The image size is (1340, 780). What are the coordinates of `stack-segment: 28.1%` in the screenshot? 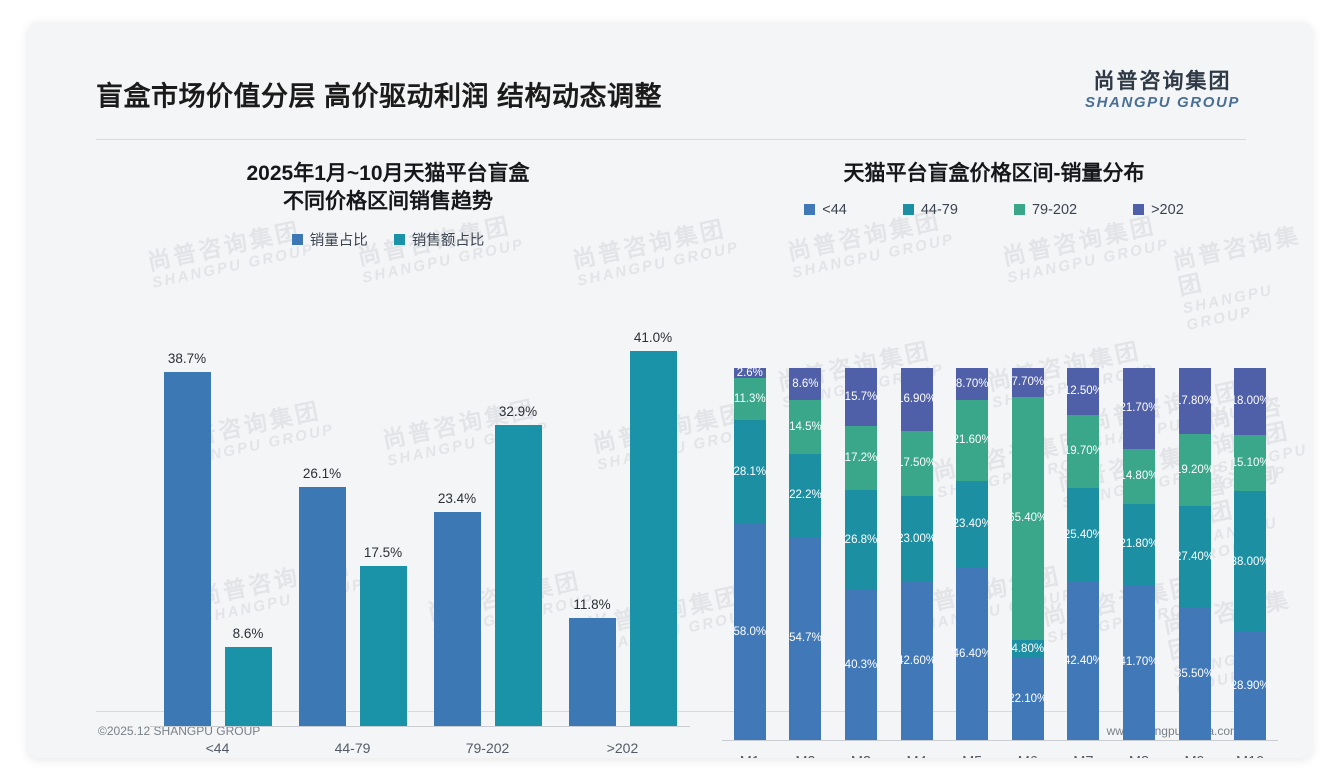 It's located at (749, 472).